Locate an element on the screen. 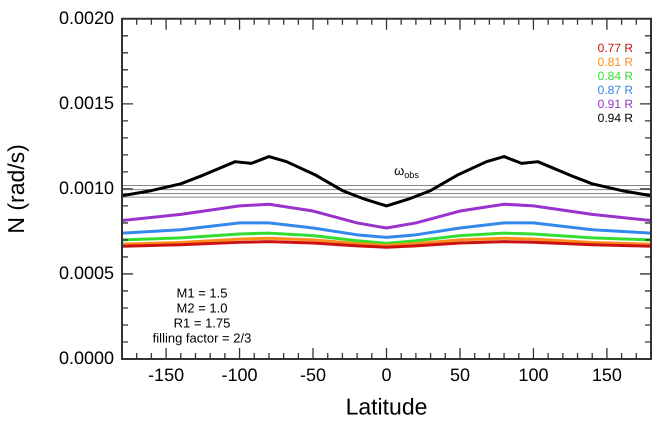 This screenshot has height=426, width=670. y-axis-title: N (rad/s) is located at coordinates (16, 189).